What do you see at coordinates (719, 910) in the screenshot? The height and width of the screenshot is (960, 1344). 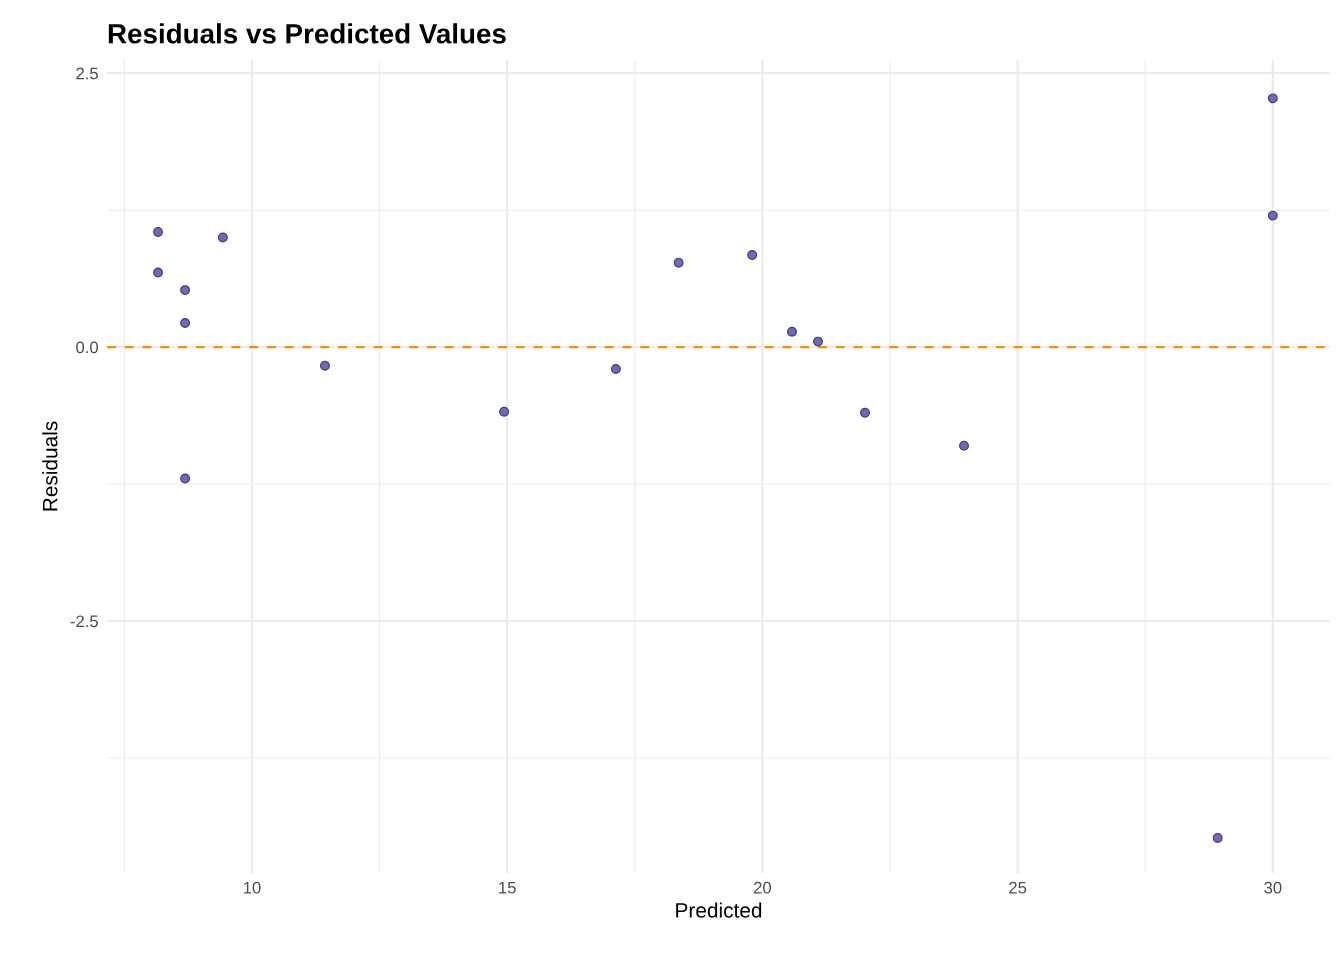 I see `x-axis-title: Predicted` at bounding box center [719, 910].